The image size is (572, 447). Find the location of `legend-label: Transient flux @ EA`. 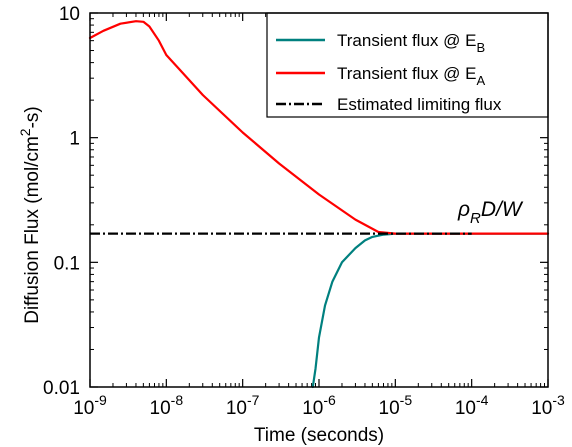

legend-label: Transient flux @ EA is located at coordinates (411, 76).